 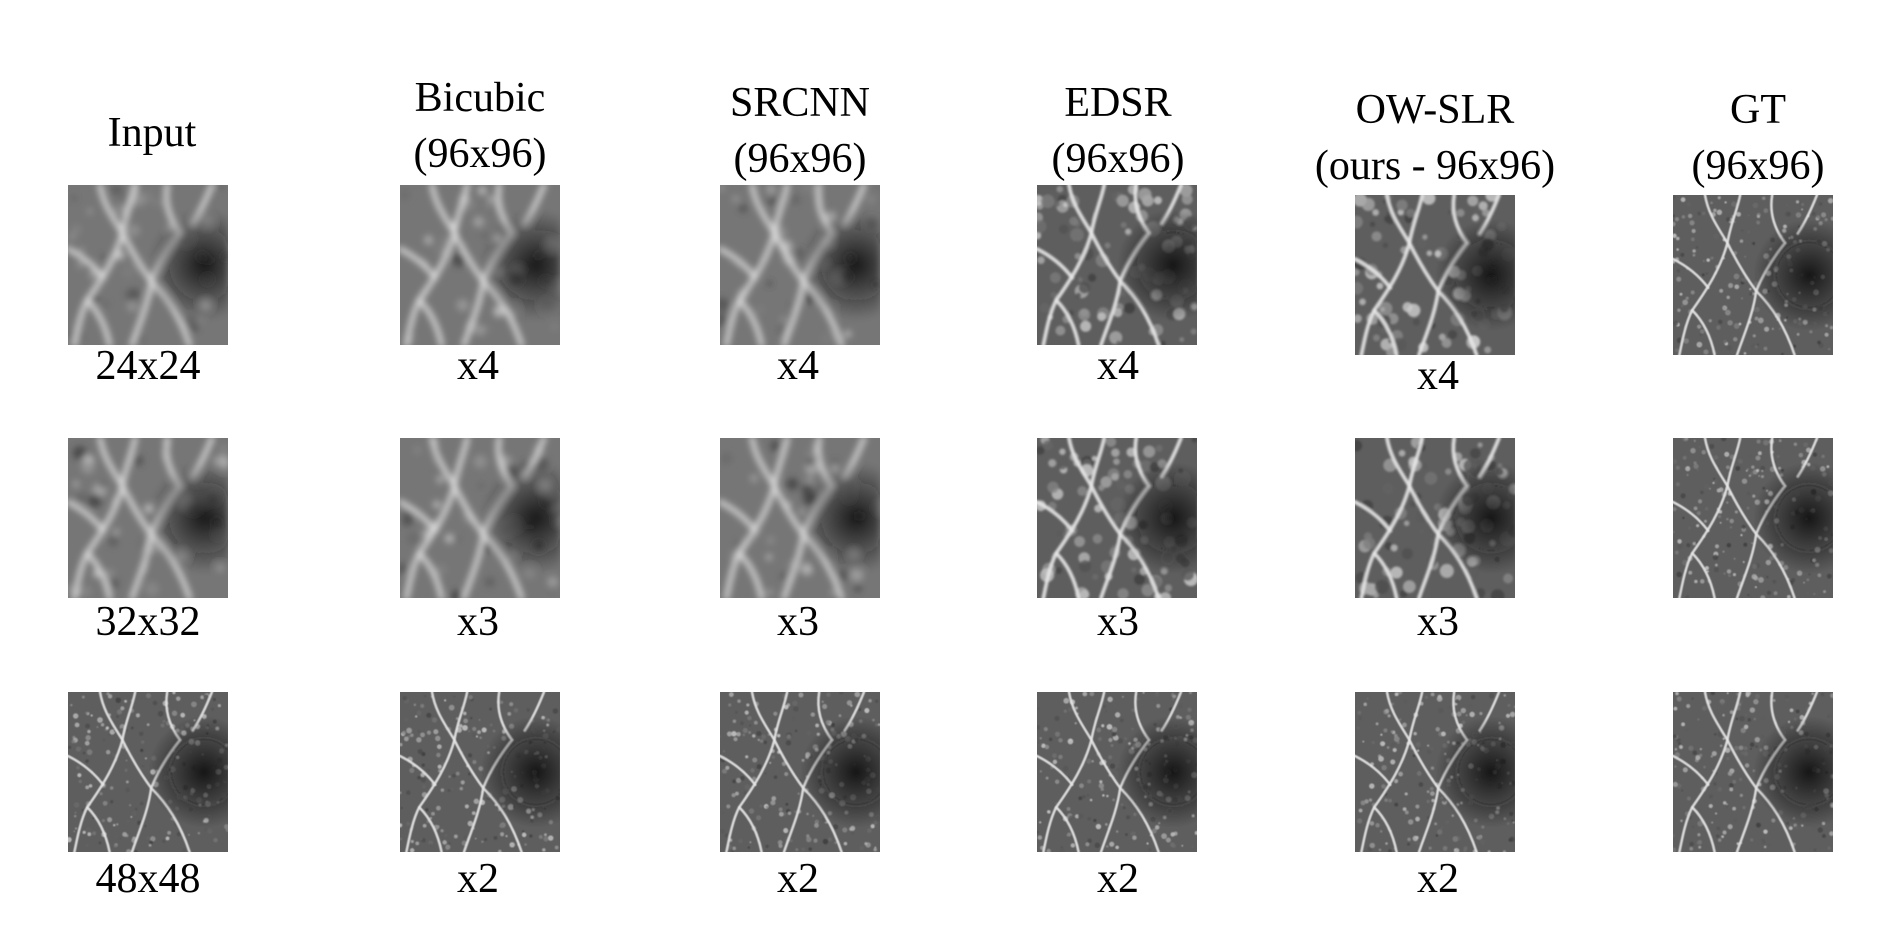 I want to click on tile-owslr-row3, so click(x=1435, y=772).